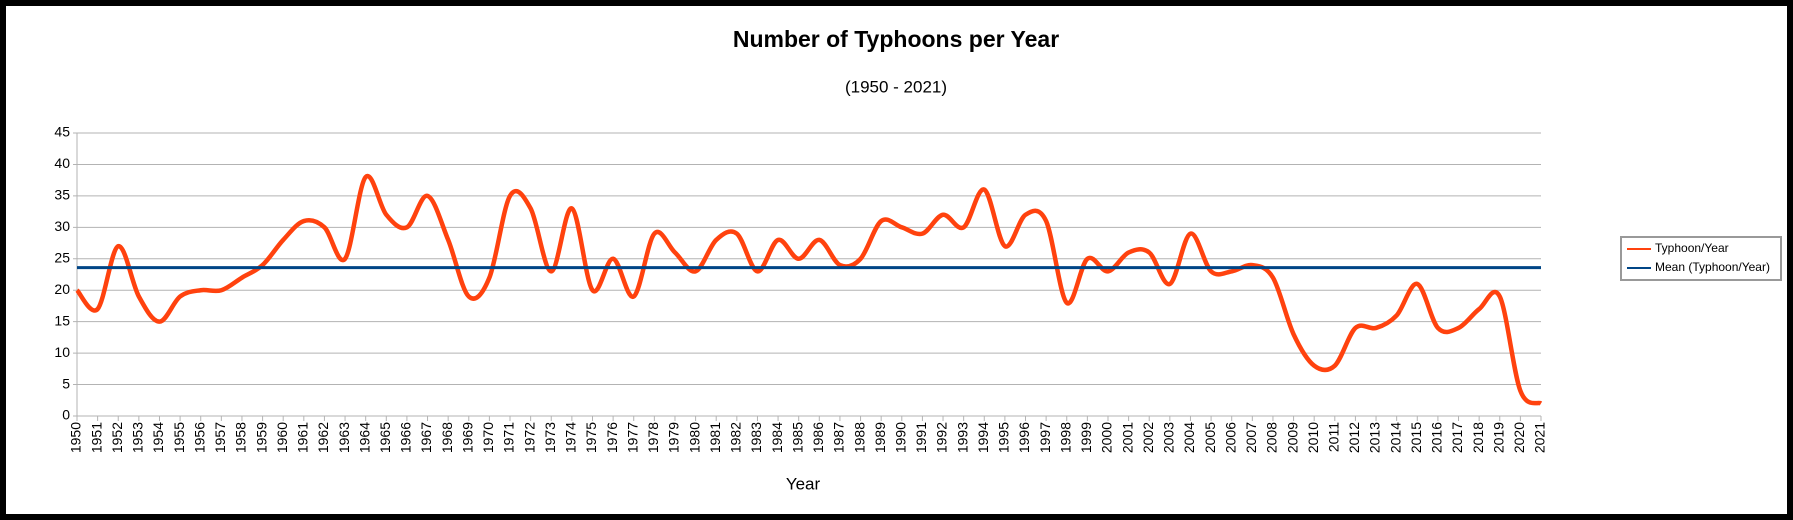  What do you see at coordinates (632, 437) in the screenshot?
I see `x-tick-label: 1977` at bounding box center [632, 437].